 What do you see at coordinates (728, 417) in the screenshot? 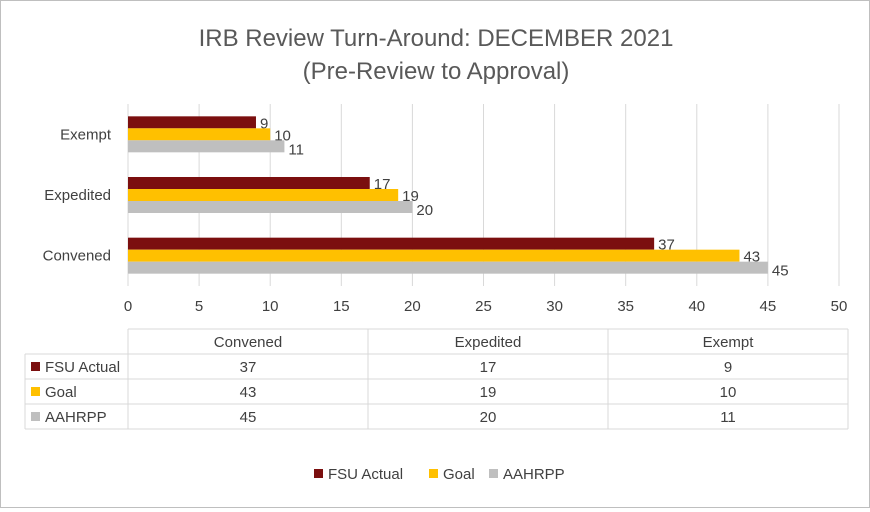
I see `table-cell-aahrpp-exempt: 11` at bounding box center [728, 417].